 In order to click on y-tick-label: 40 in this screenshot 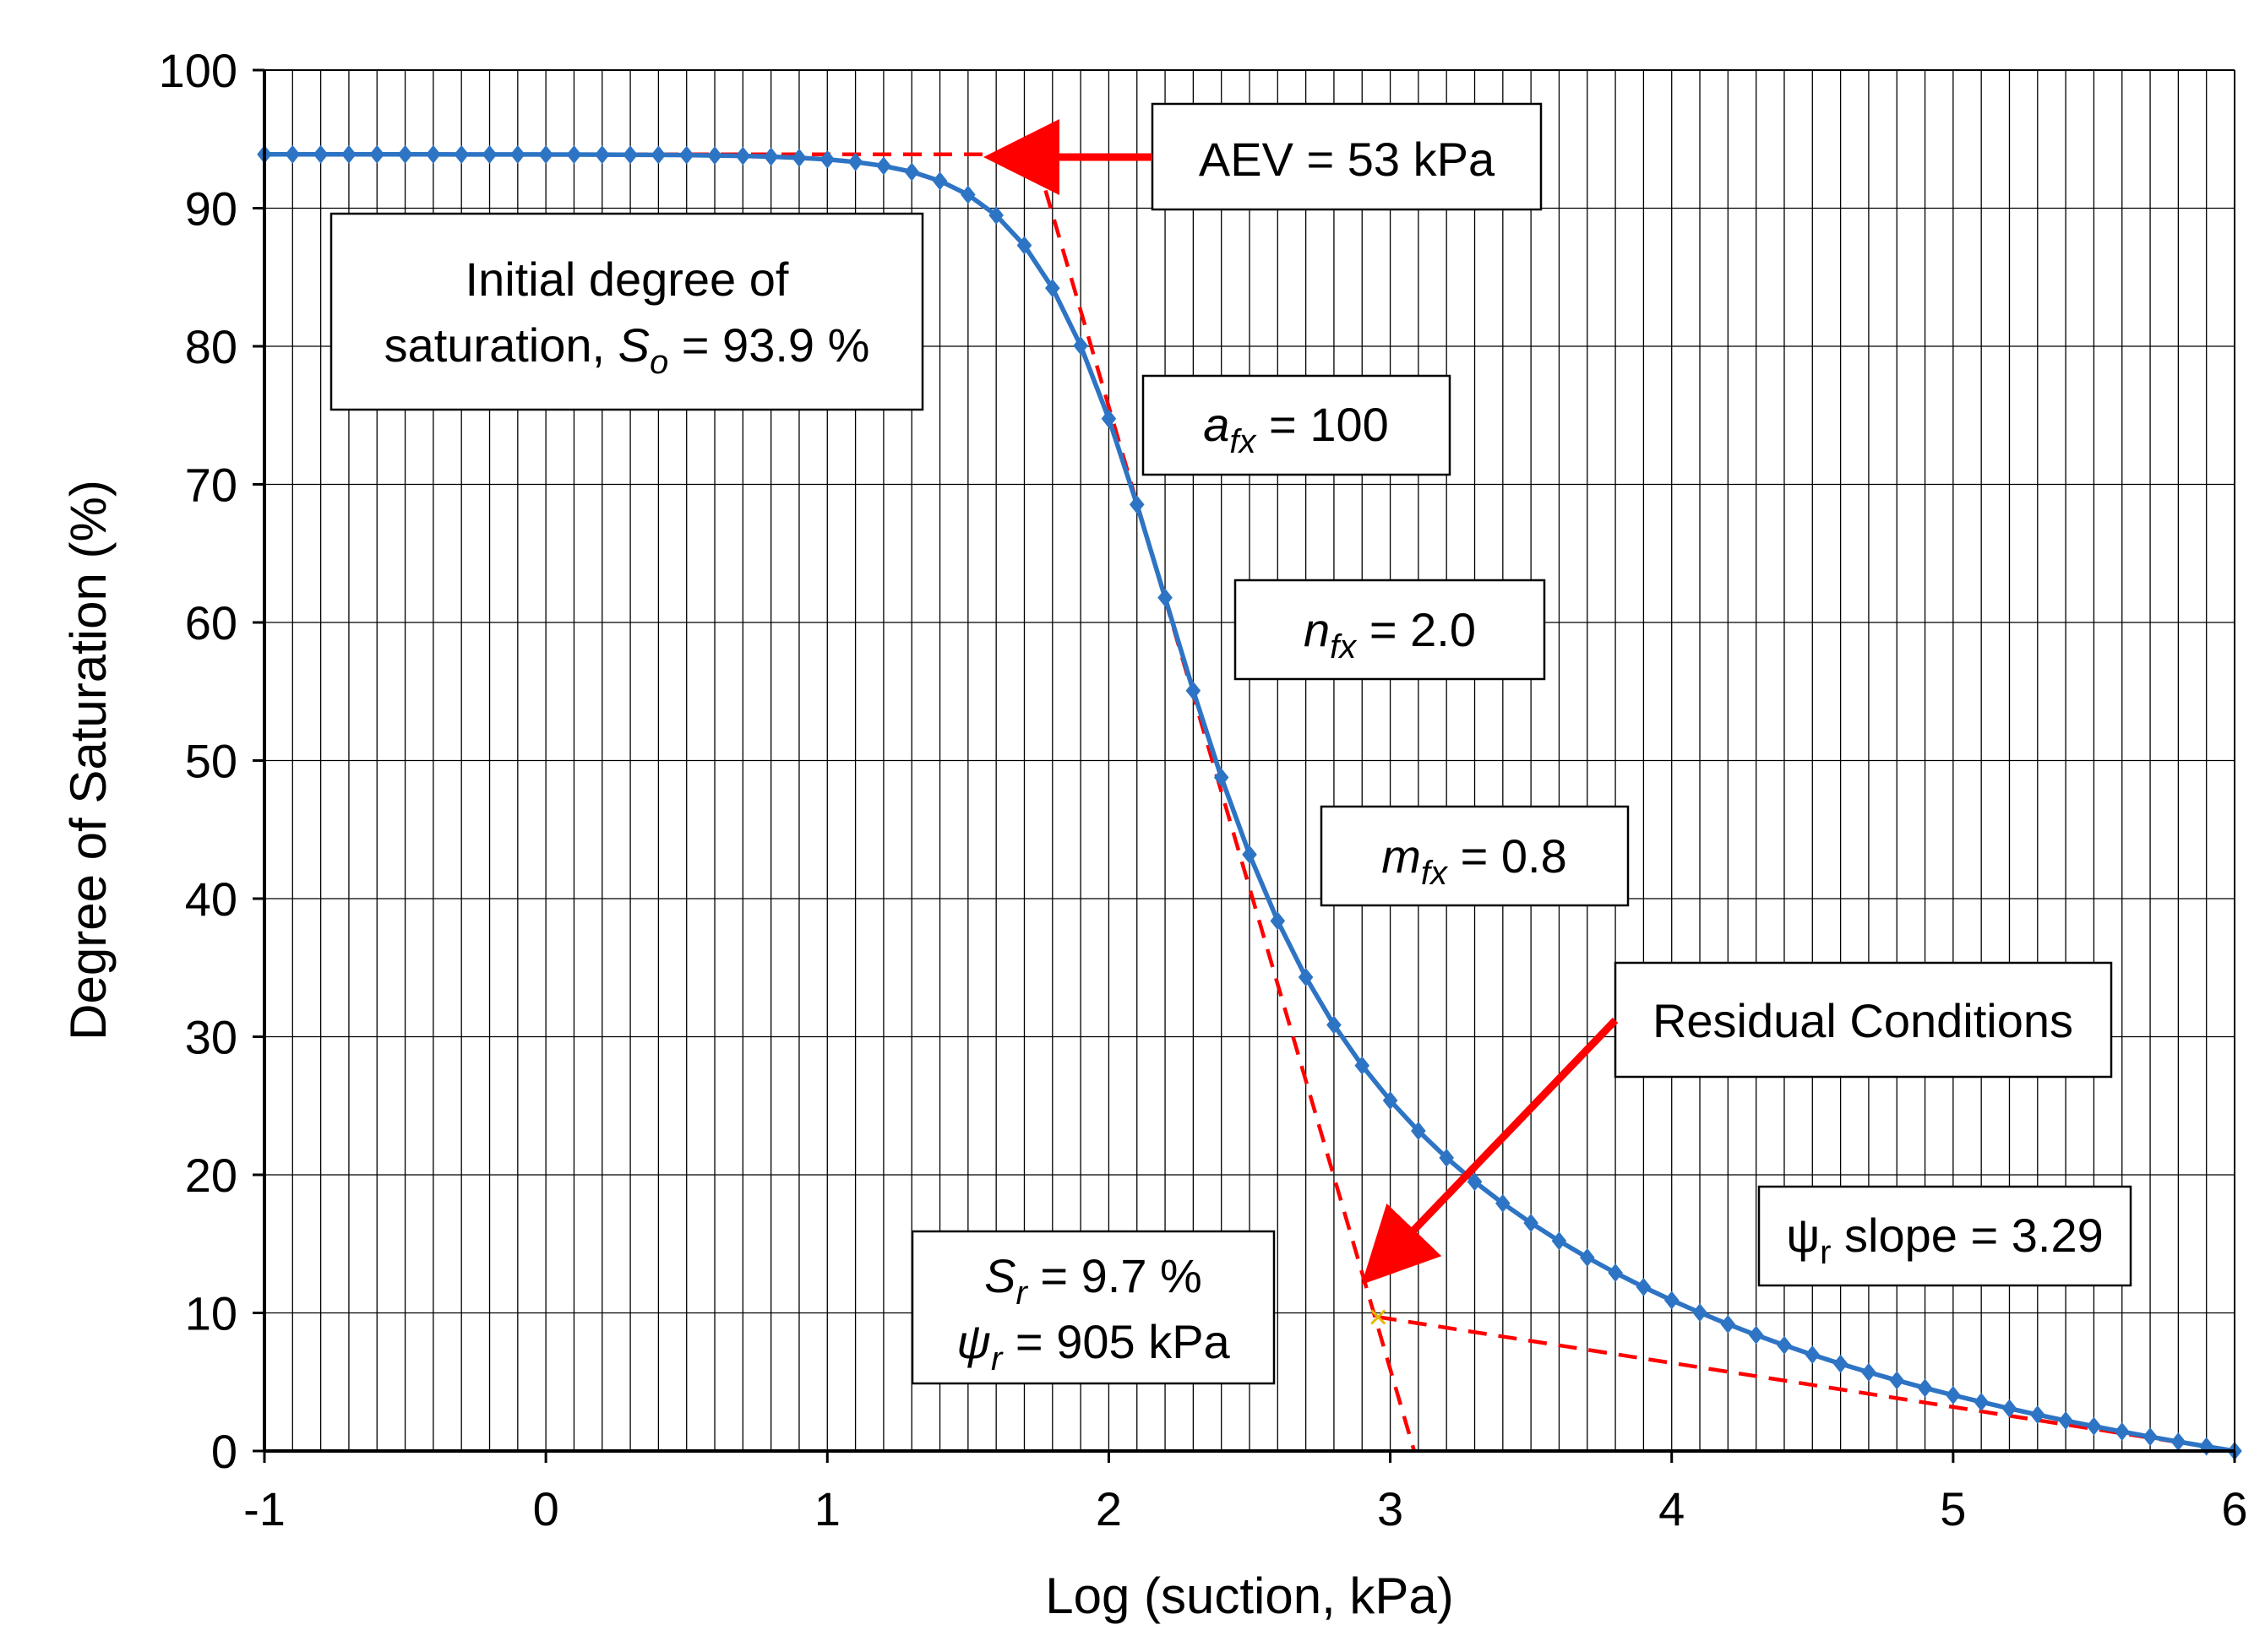, I will do `click(211, 899)`.